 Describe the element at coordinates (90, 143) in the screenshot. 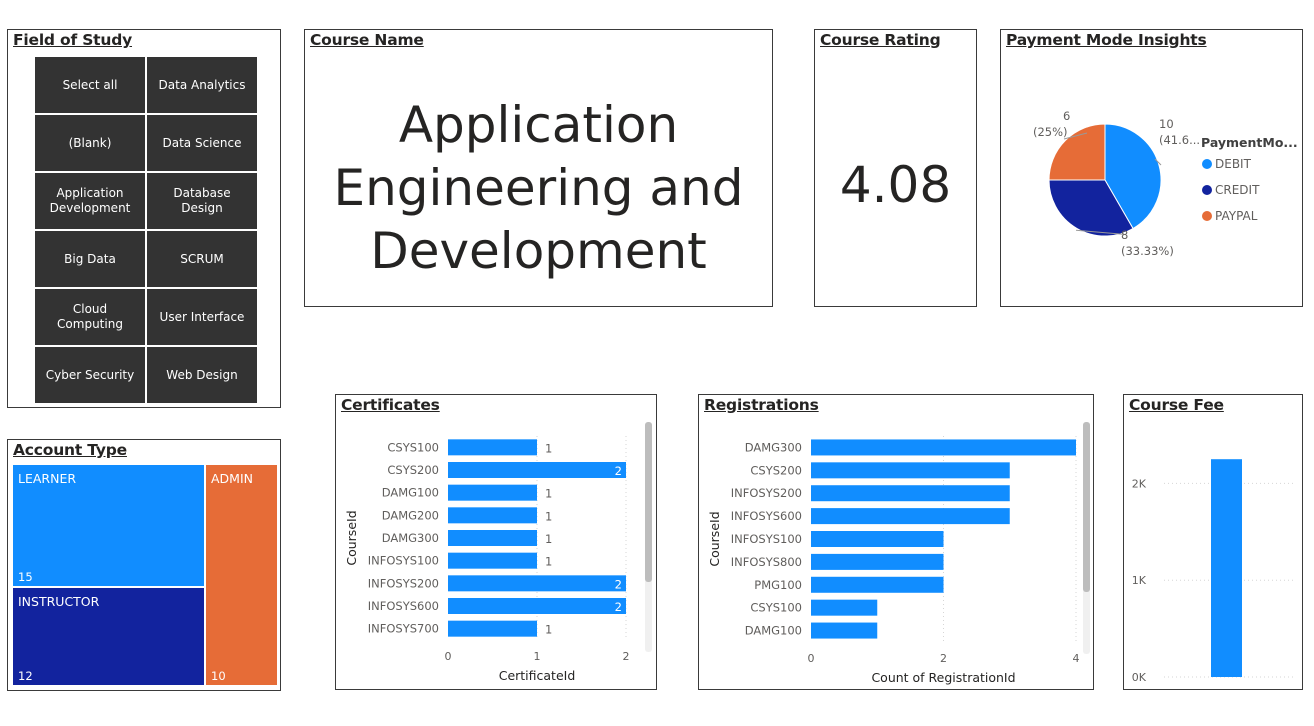

I see `slicer-item-blank: (Blank)` at that location.